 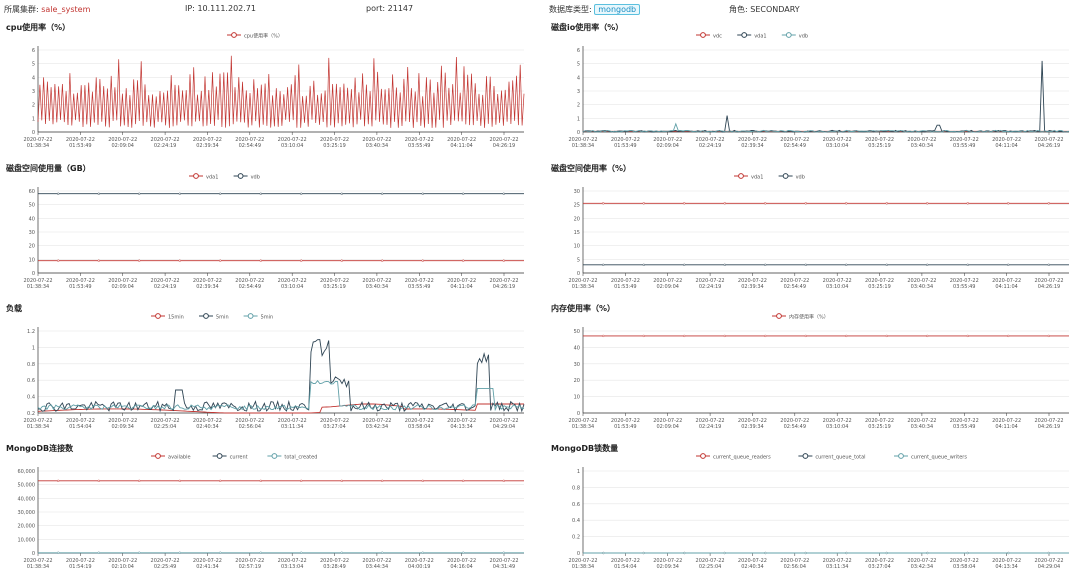 I want to click on cluster-info: 所属集群: sale_system, so click(x=47, y=9).